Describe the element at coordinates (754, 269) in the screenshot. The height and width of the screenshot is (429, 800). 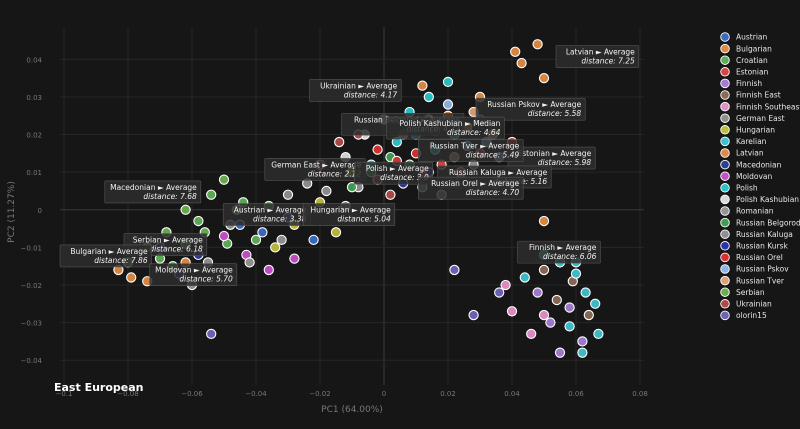
I see `legend-item: Russian Pskov` at that location.